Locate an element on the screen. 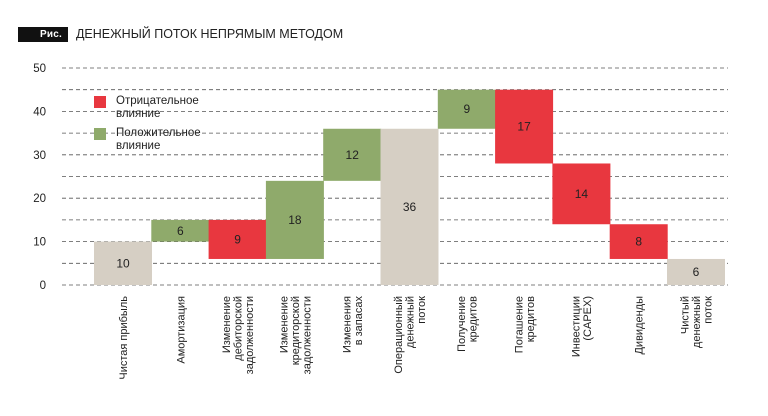  legend-label: Отрицательное влияние is located at coordinates (157, 107).